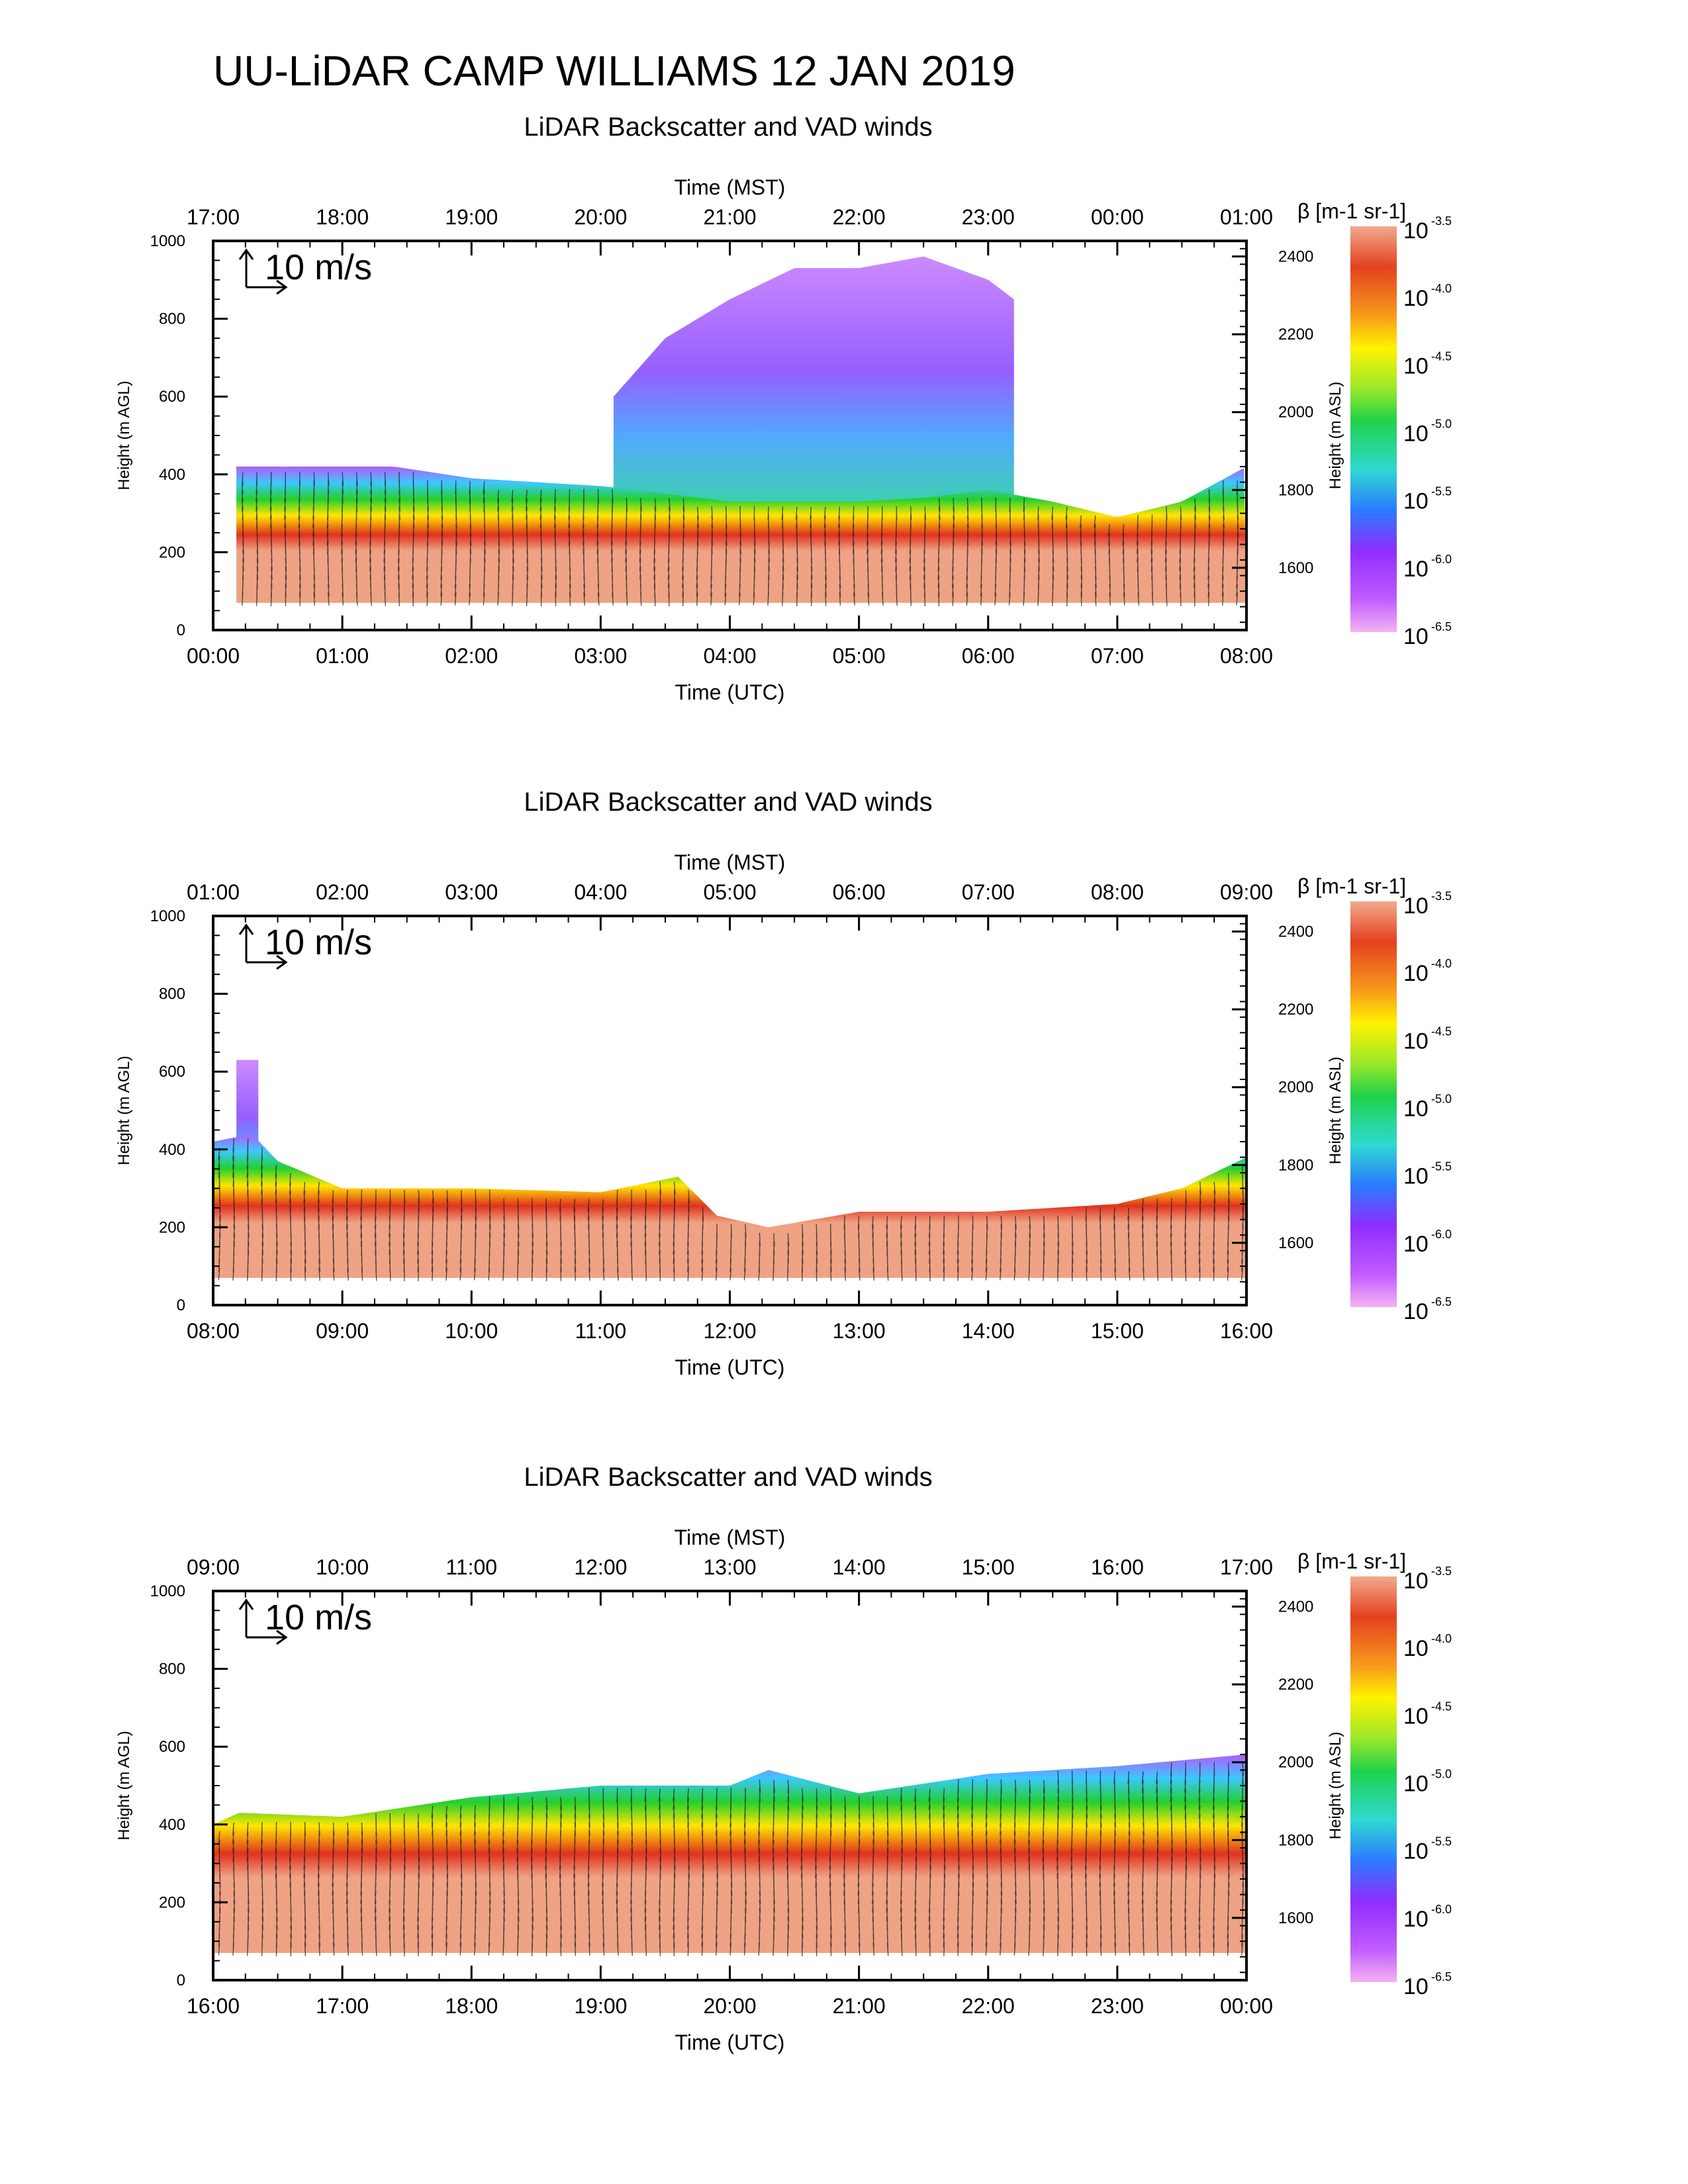 This screenshot has width=1688, height=2184. What do you see at coordinates (1295, 1607) in the screenshot?
I see `y-tick-label-asl: 2400` at bounding box center [1295, 1607].